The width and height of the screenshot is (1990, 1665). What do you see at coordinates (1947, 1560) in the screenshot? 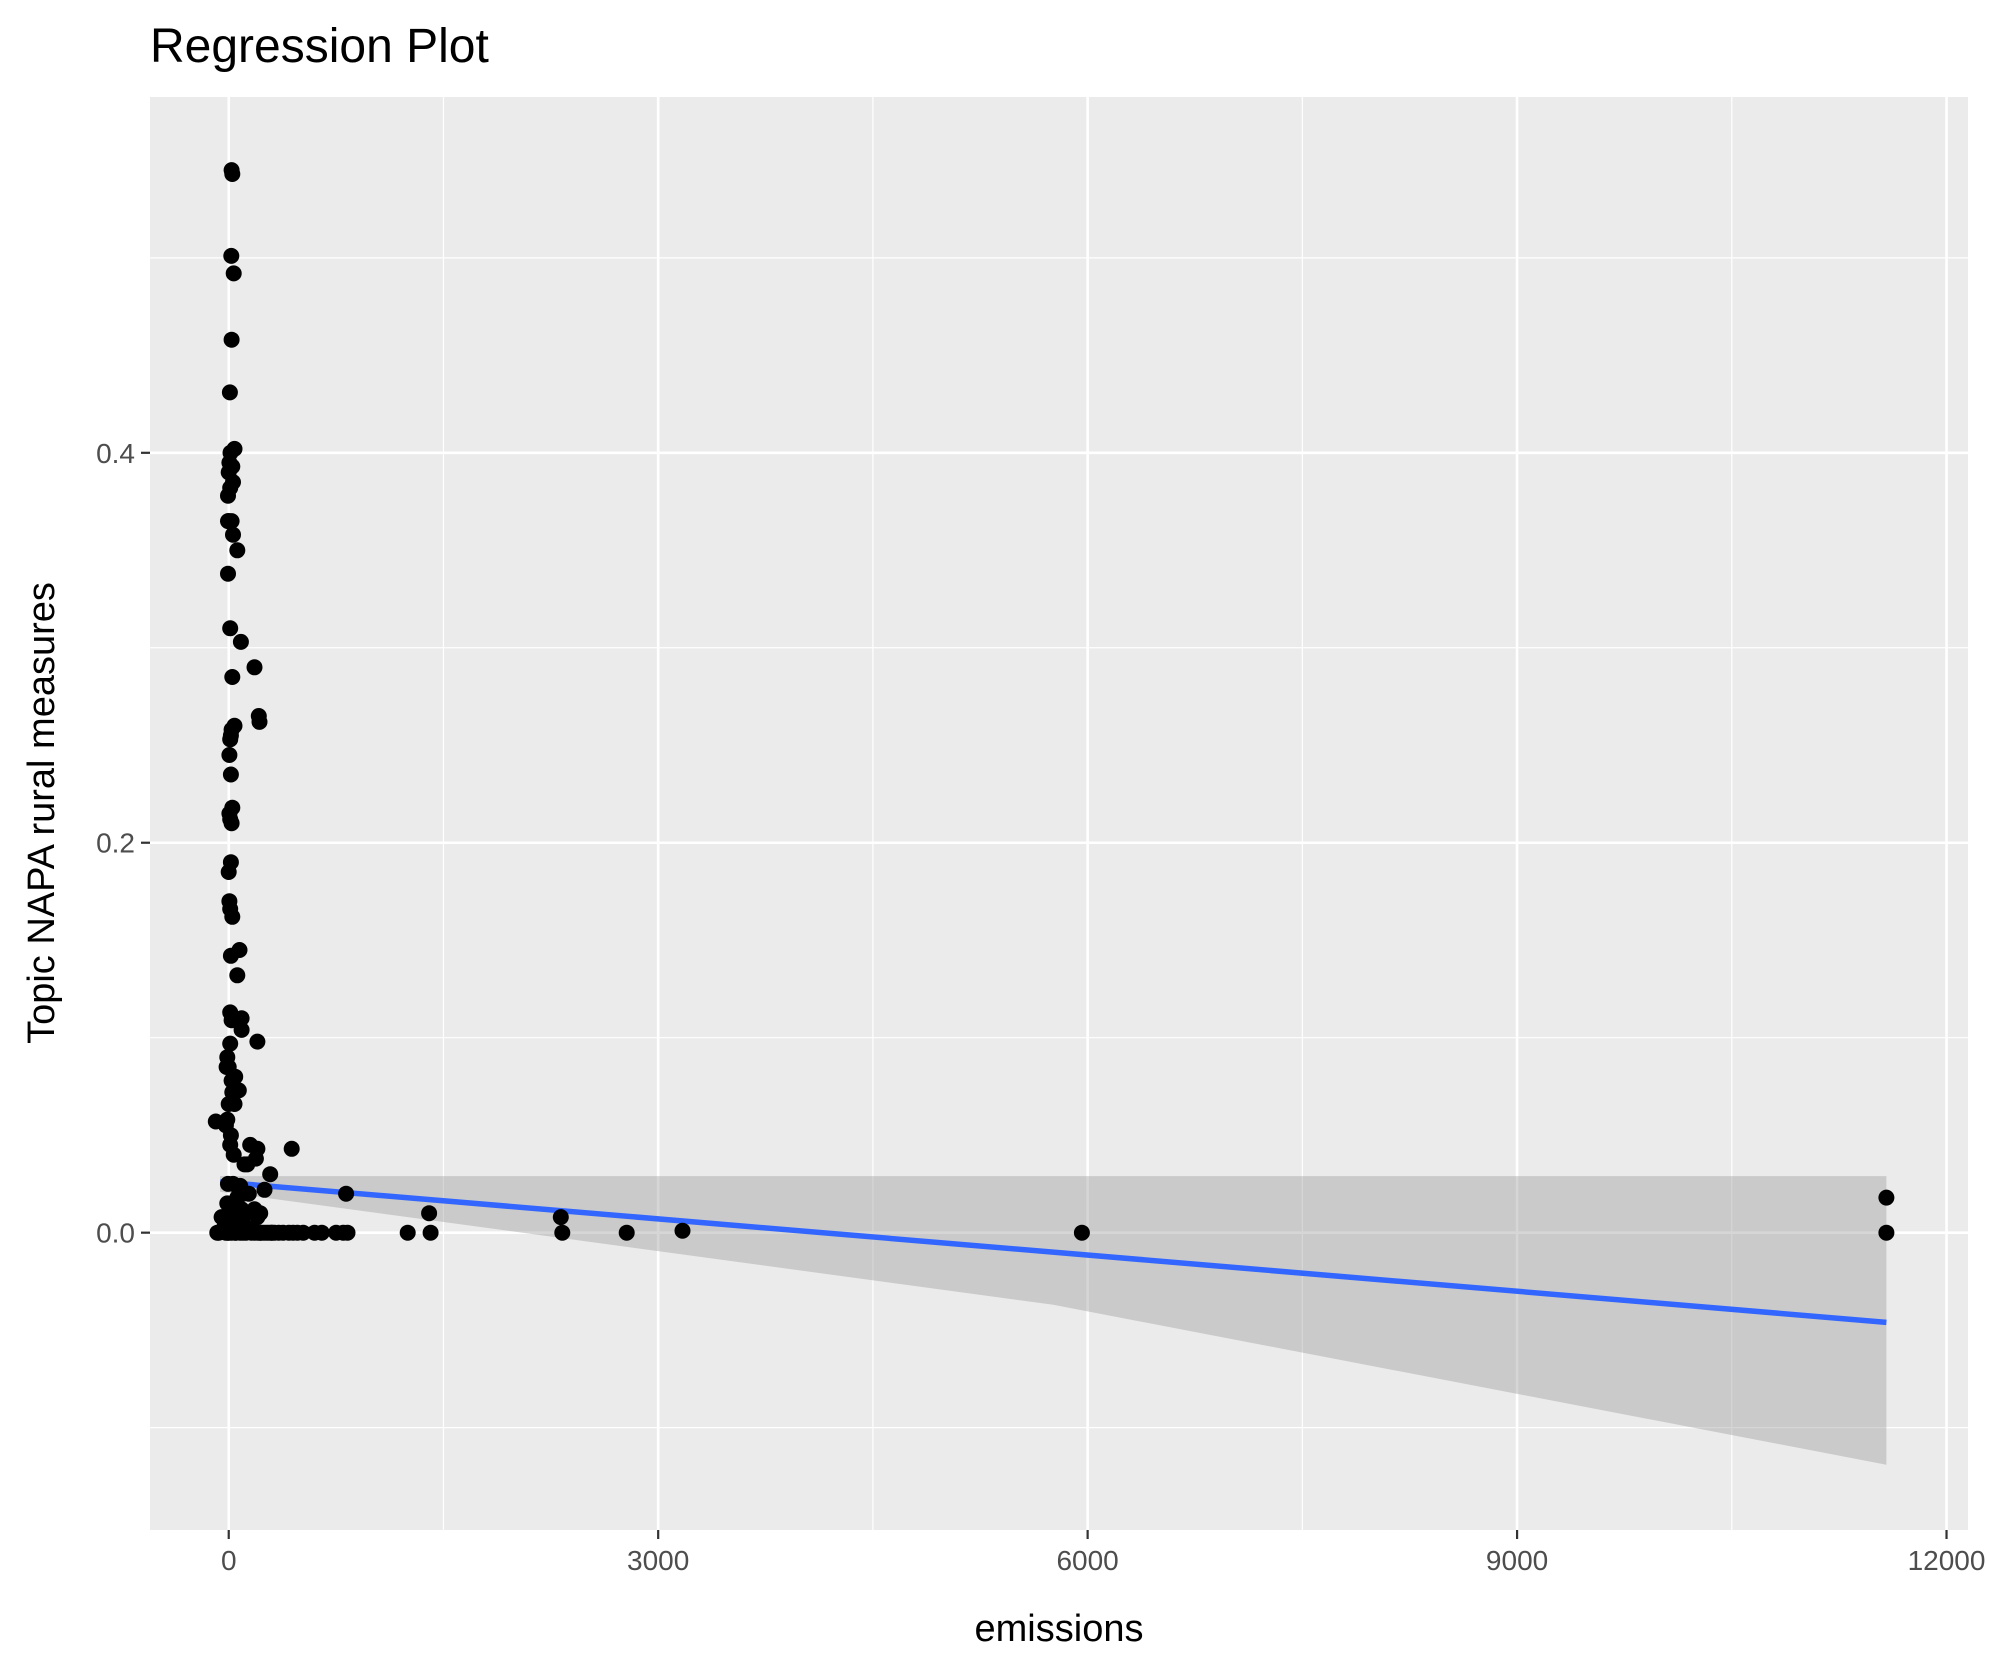
I see `x-tick-label: 12000` at bounding box center [1947, 1560].